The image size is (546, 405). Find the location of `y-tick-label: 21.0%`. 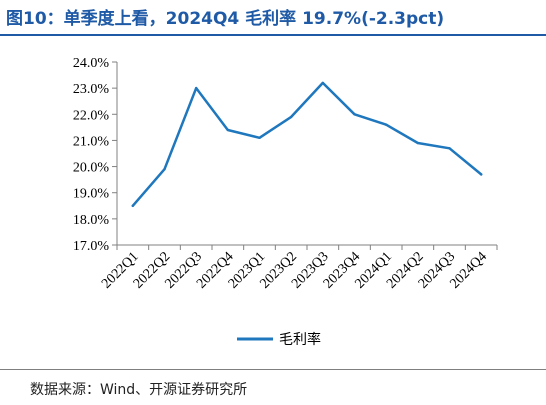

y-tick-label: 21.0% is located at coordinates (91, 141).